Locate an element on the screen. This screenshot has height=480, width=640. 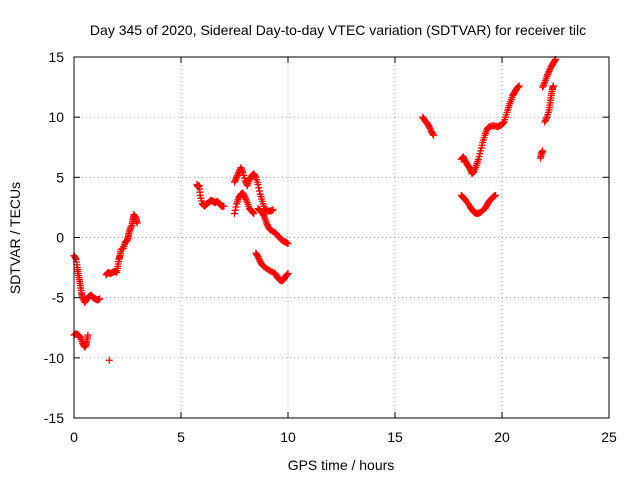
y-tick-label: -5 is located at coordinates (58, 298).